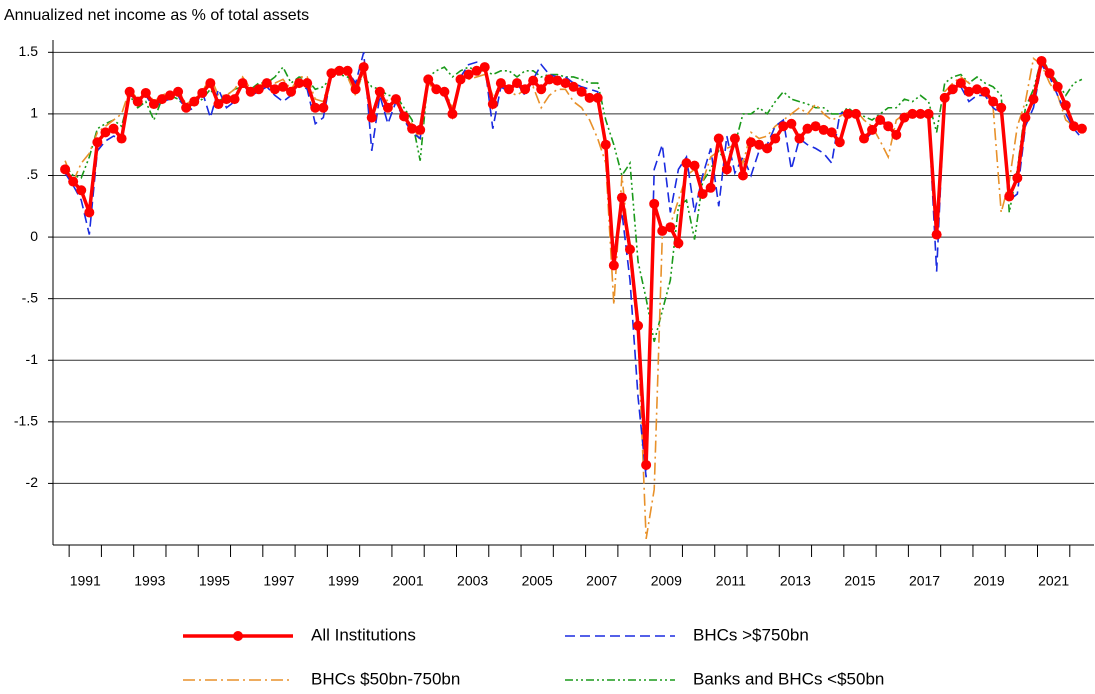 The height and width of the screenshot is (694, 1095). Describe the element at coordinates (859, 581) in the screenshot. I see `x-tick-label: 2015` at that location.